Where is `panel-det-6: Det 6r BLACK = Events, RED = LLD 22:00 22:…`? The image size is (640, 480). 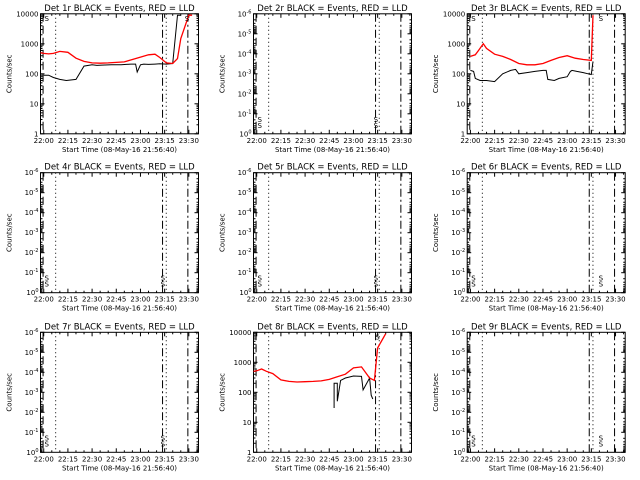
panel-det-6: Det 6r BLACK = Events, RED = LLD 22:00 22:… is located at coordinates (529, 238).